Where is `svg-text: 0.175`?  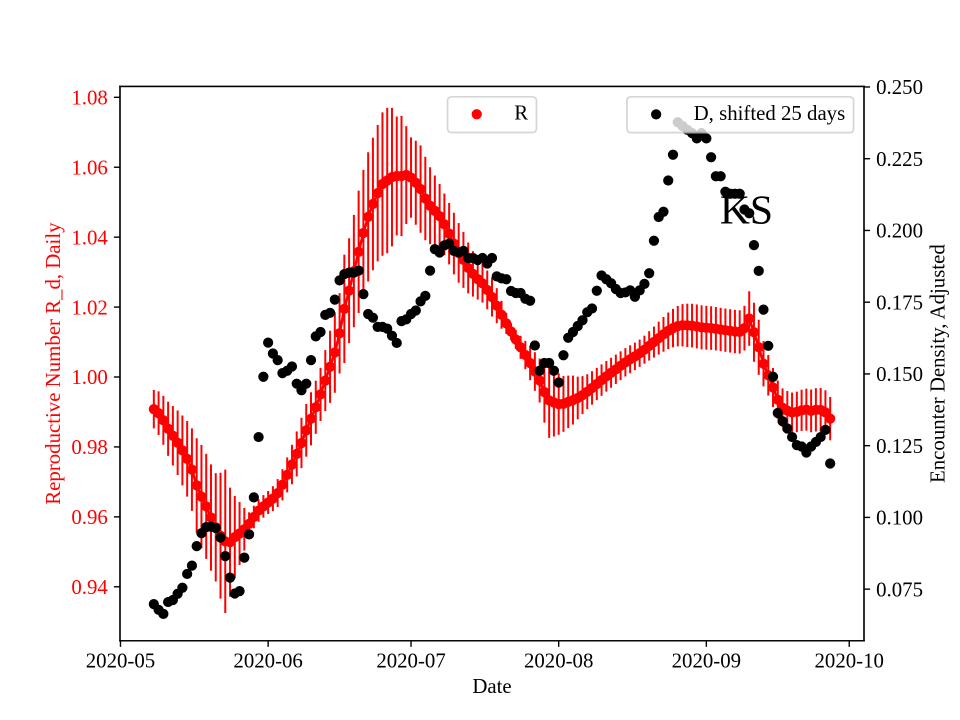 svg-text: 0.175 is located at coordinates (899, 302).